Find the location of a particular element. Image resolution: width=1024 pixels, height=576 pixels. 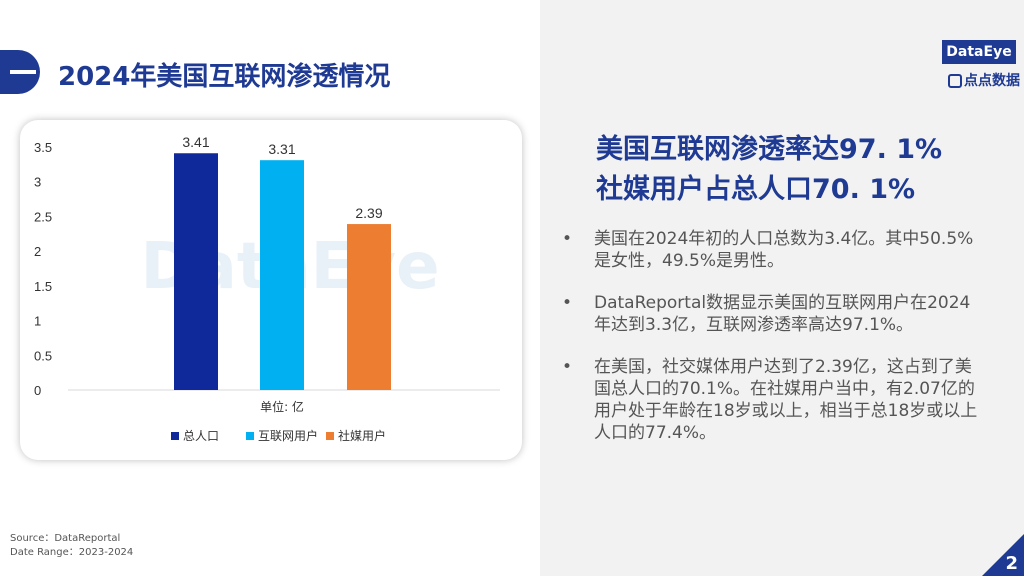

diandian-logo: 点点数据 is located at coordinates (984, 80).